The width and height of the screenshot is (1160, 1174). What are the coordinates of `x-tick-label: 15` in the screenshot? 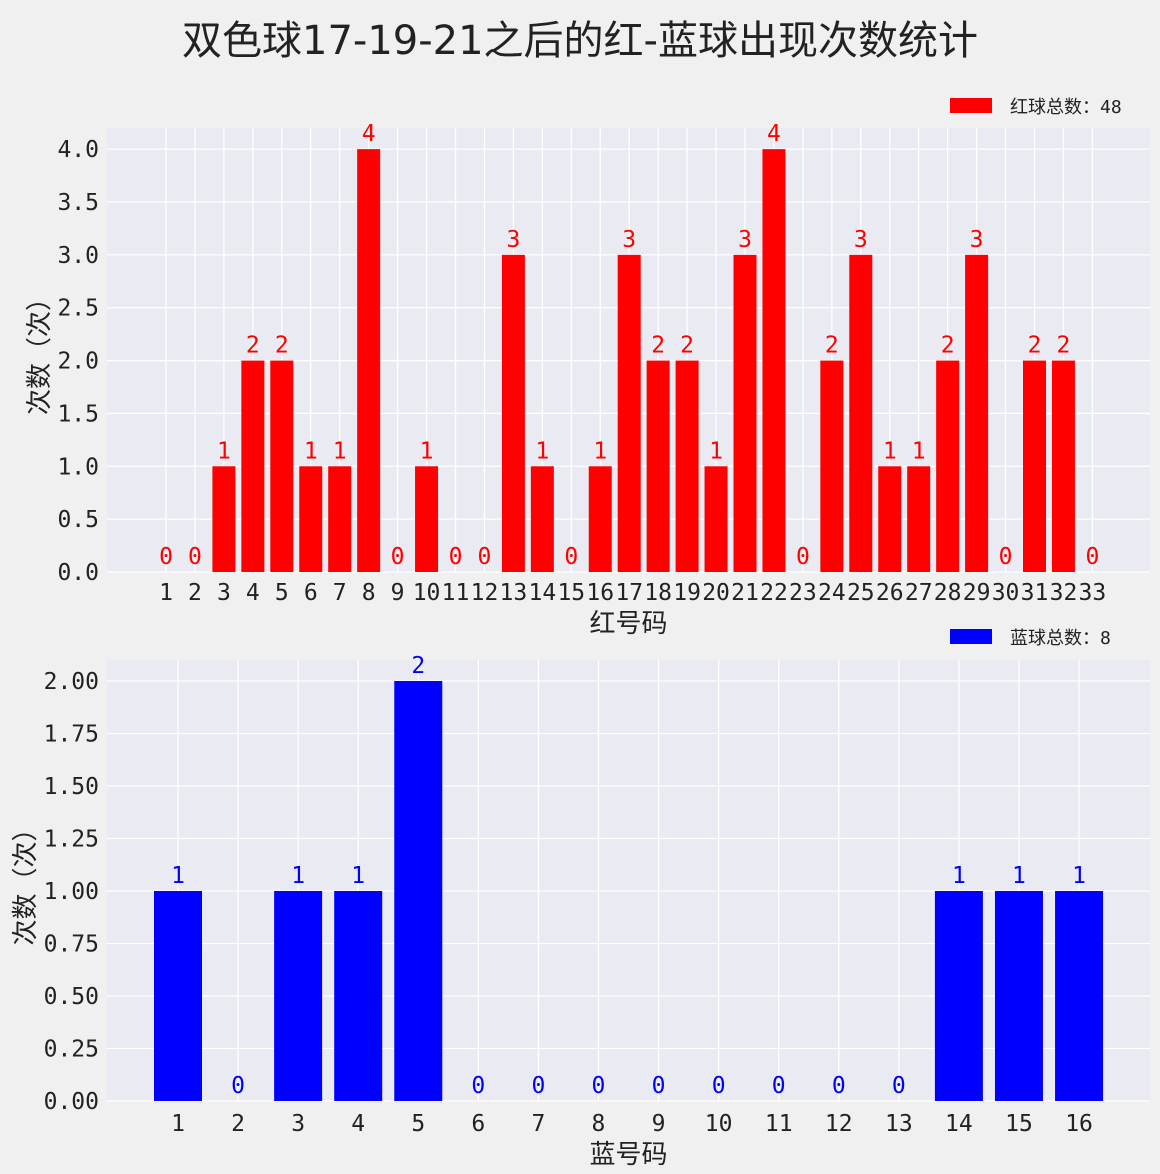 It's located at (1019, 1124).